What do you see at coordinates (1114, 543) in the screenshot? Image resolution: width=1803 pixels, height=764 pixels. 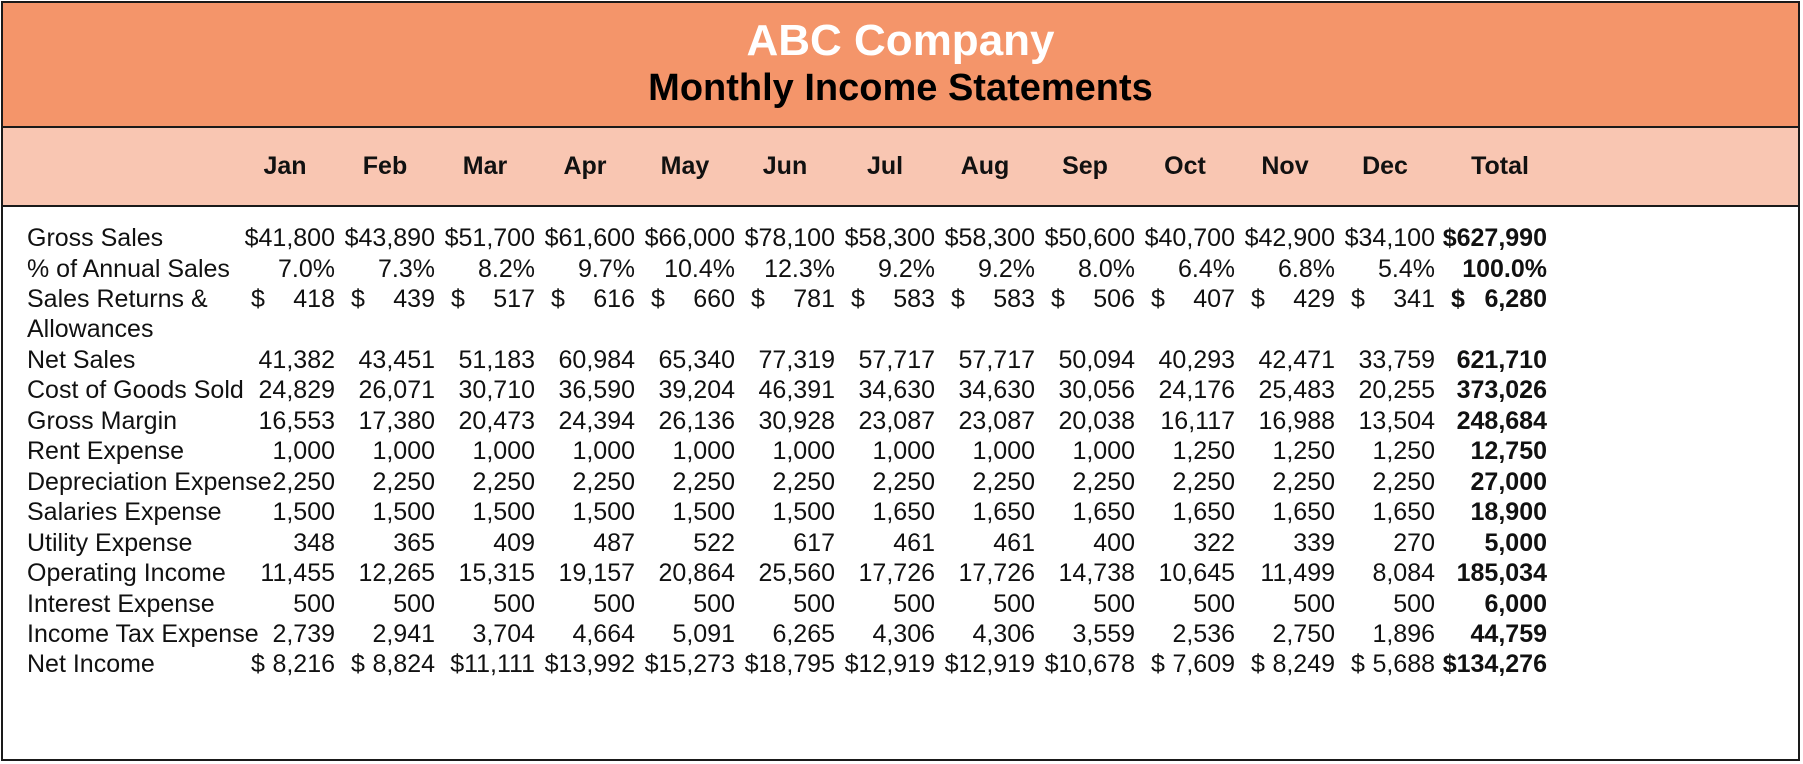 I see `cell-value: 400` at bounding box center [1114, 543].